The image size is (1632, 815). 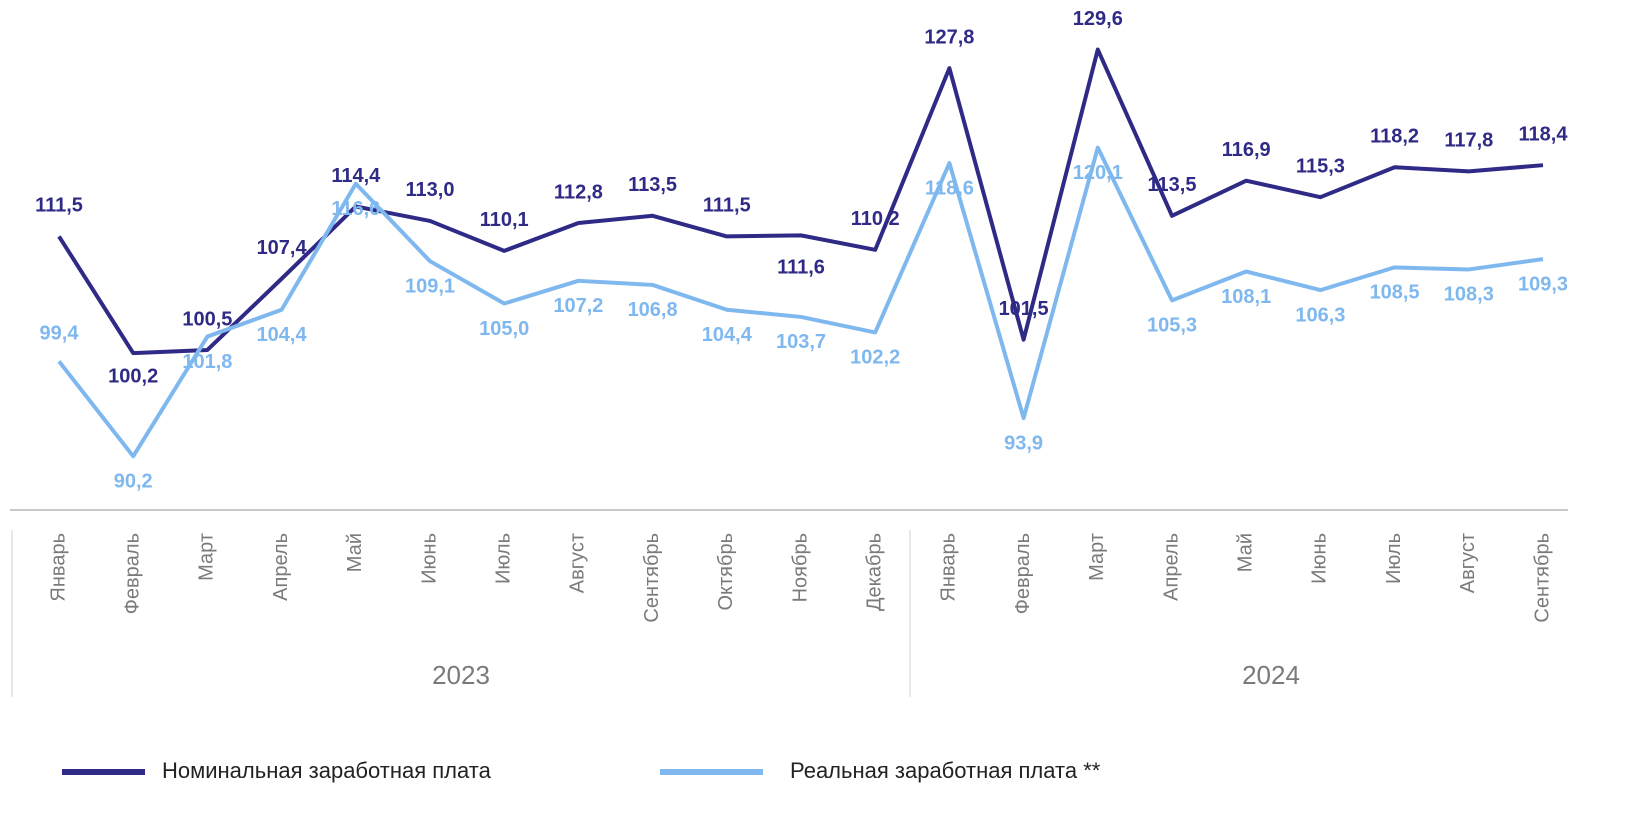 I want to click on group-label: 2024, so click(x=1271, y=675).